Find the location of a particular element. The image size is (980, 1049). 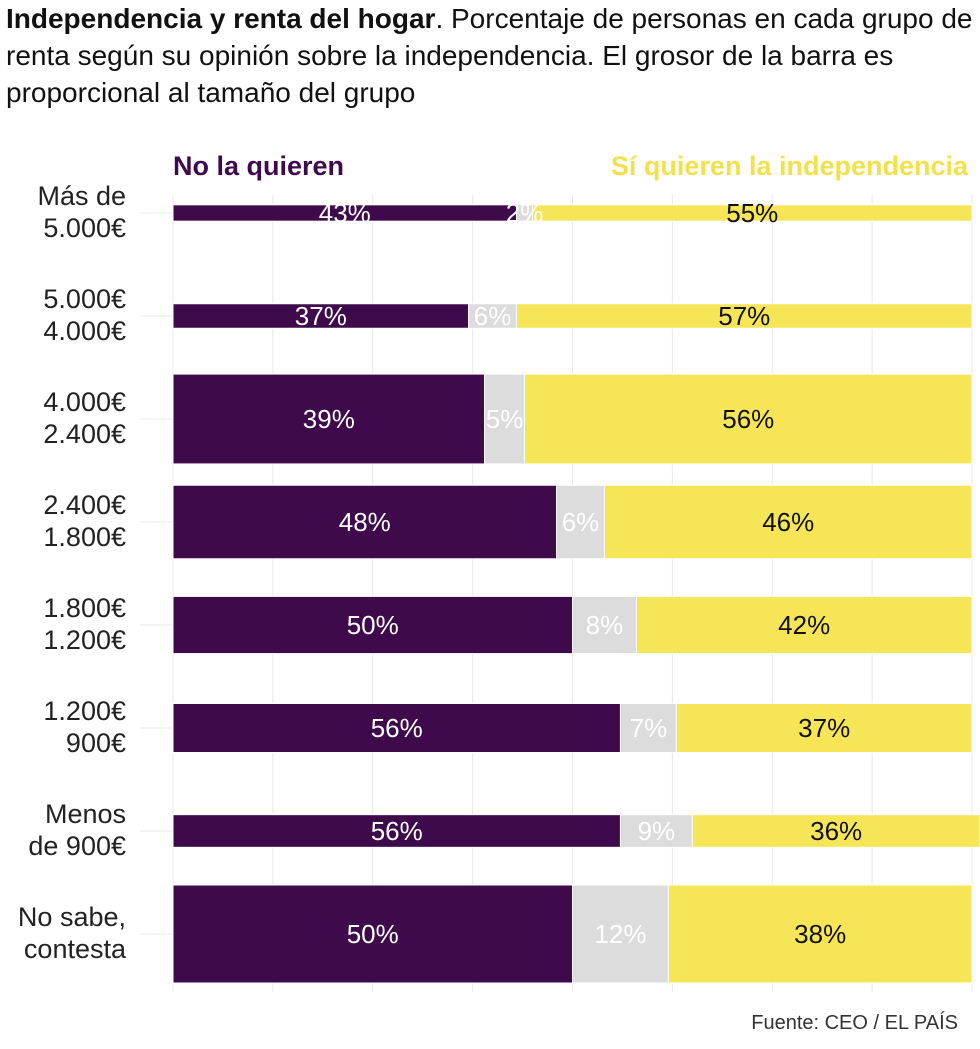

category-label-line2: 1.800€ is located at coordinates (84, 537).